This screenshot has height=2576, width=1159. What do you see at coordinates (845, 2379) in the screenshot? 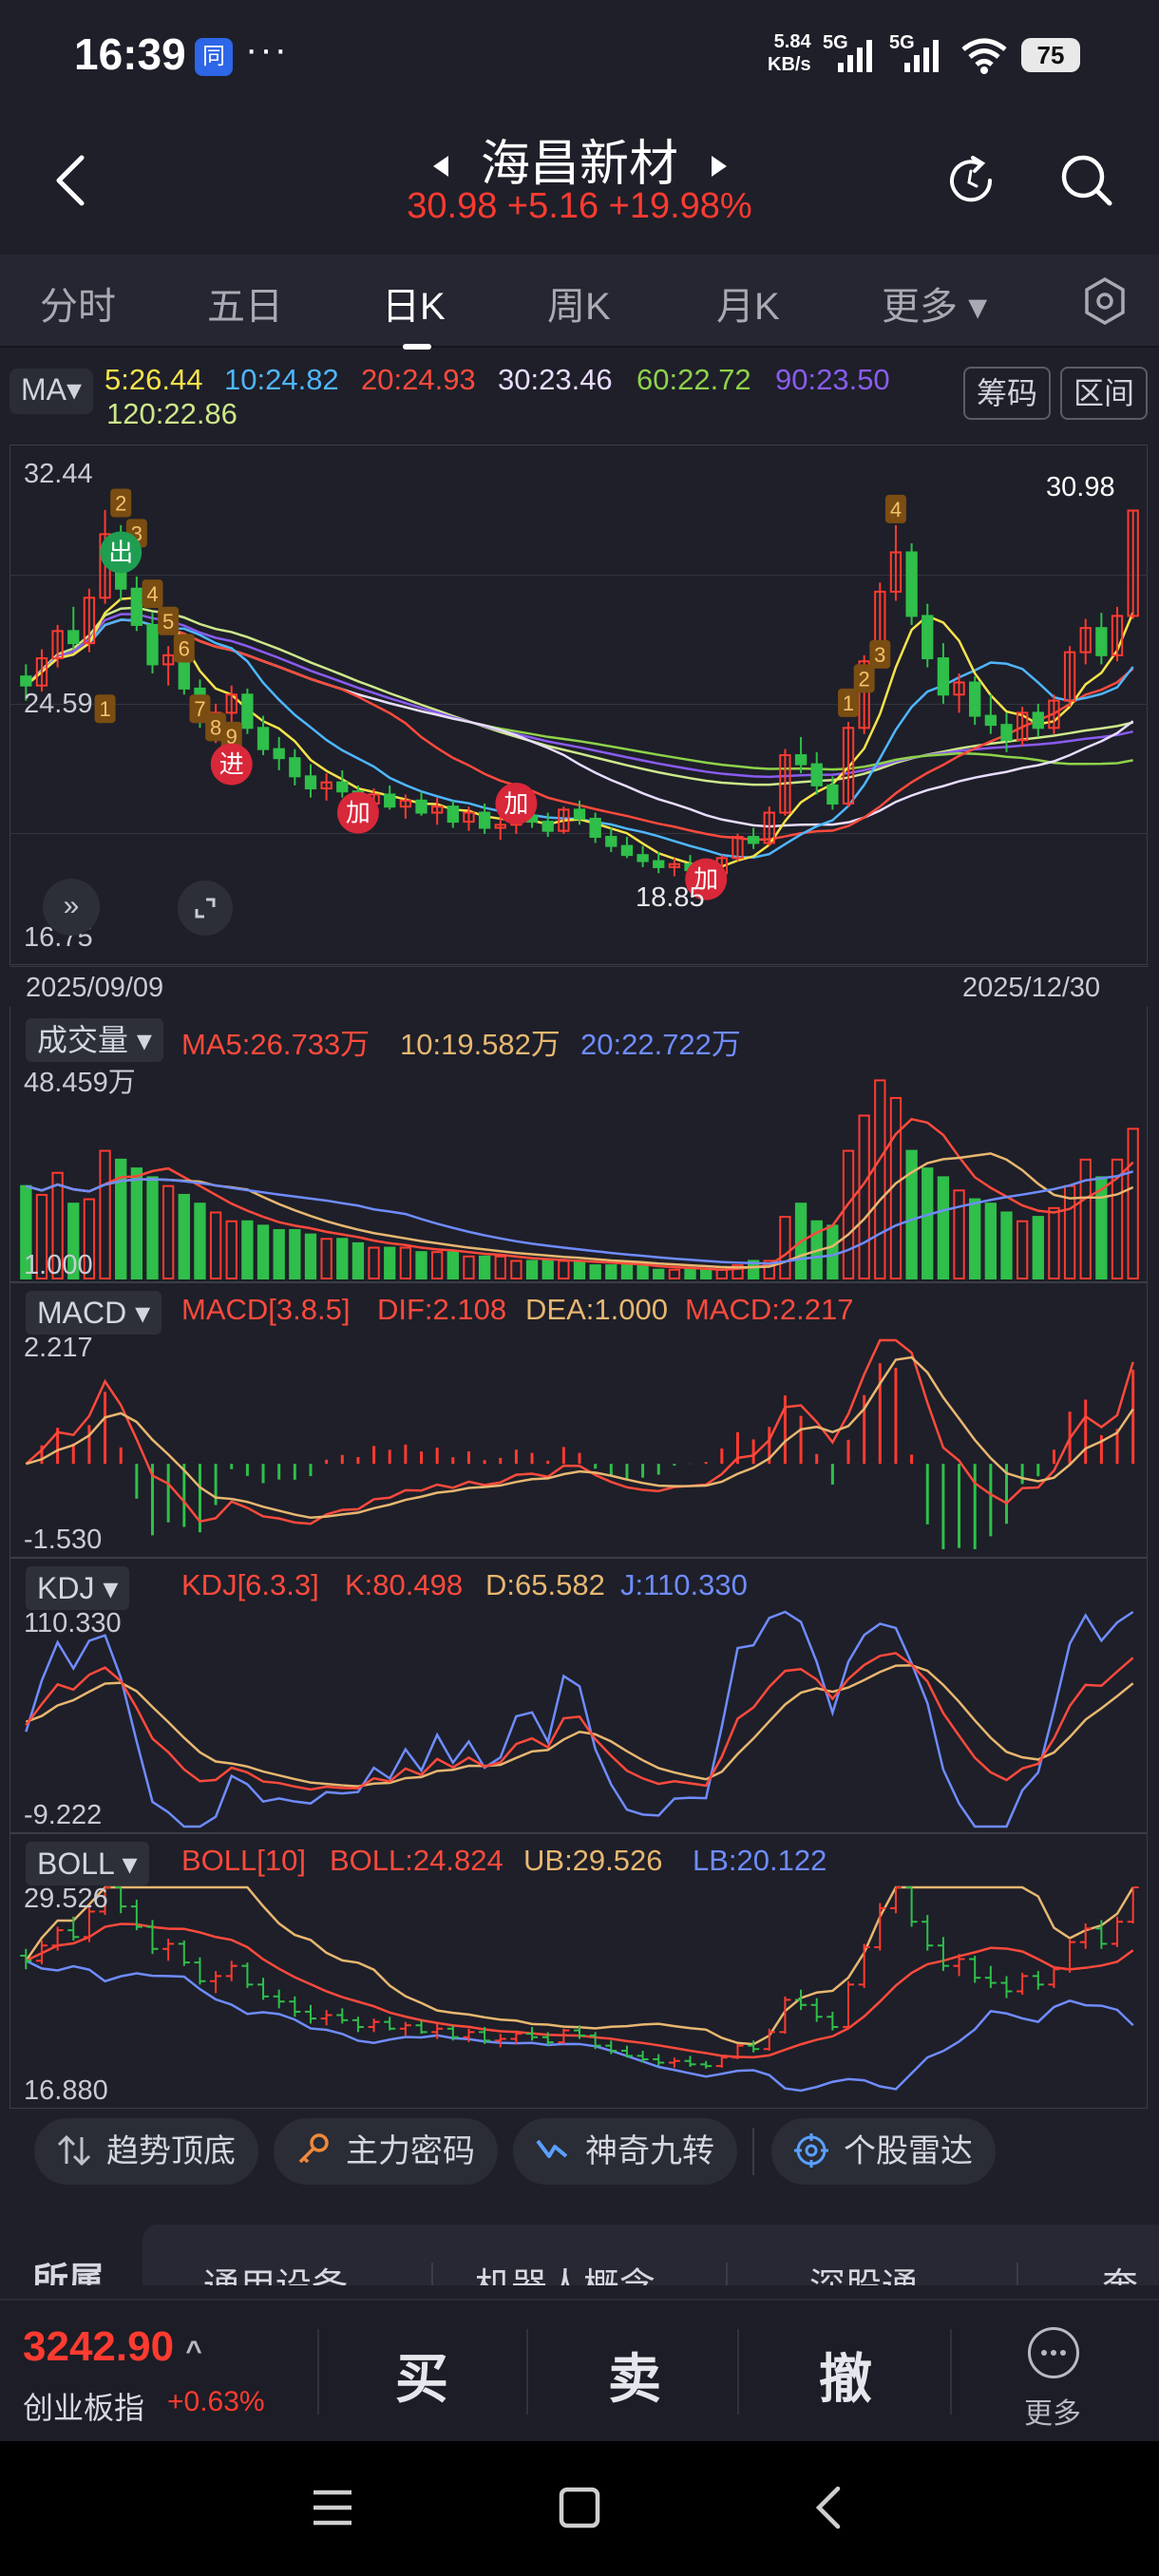
I see `cancel-order-button: 撤` at bounding box center [845, 2379].